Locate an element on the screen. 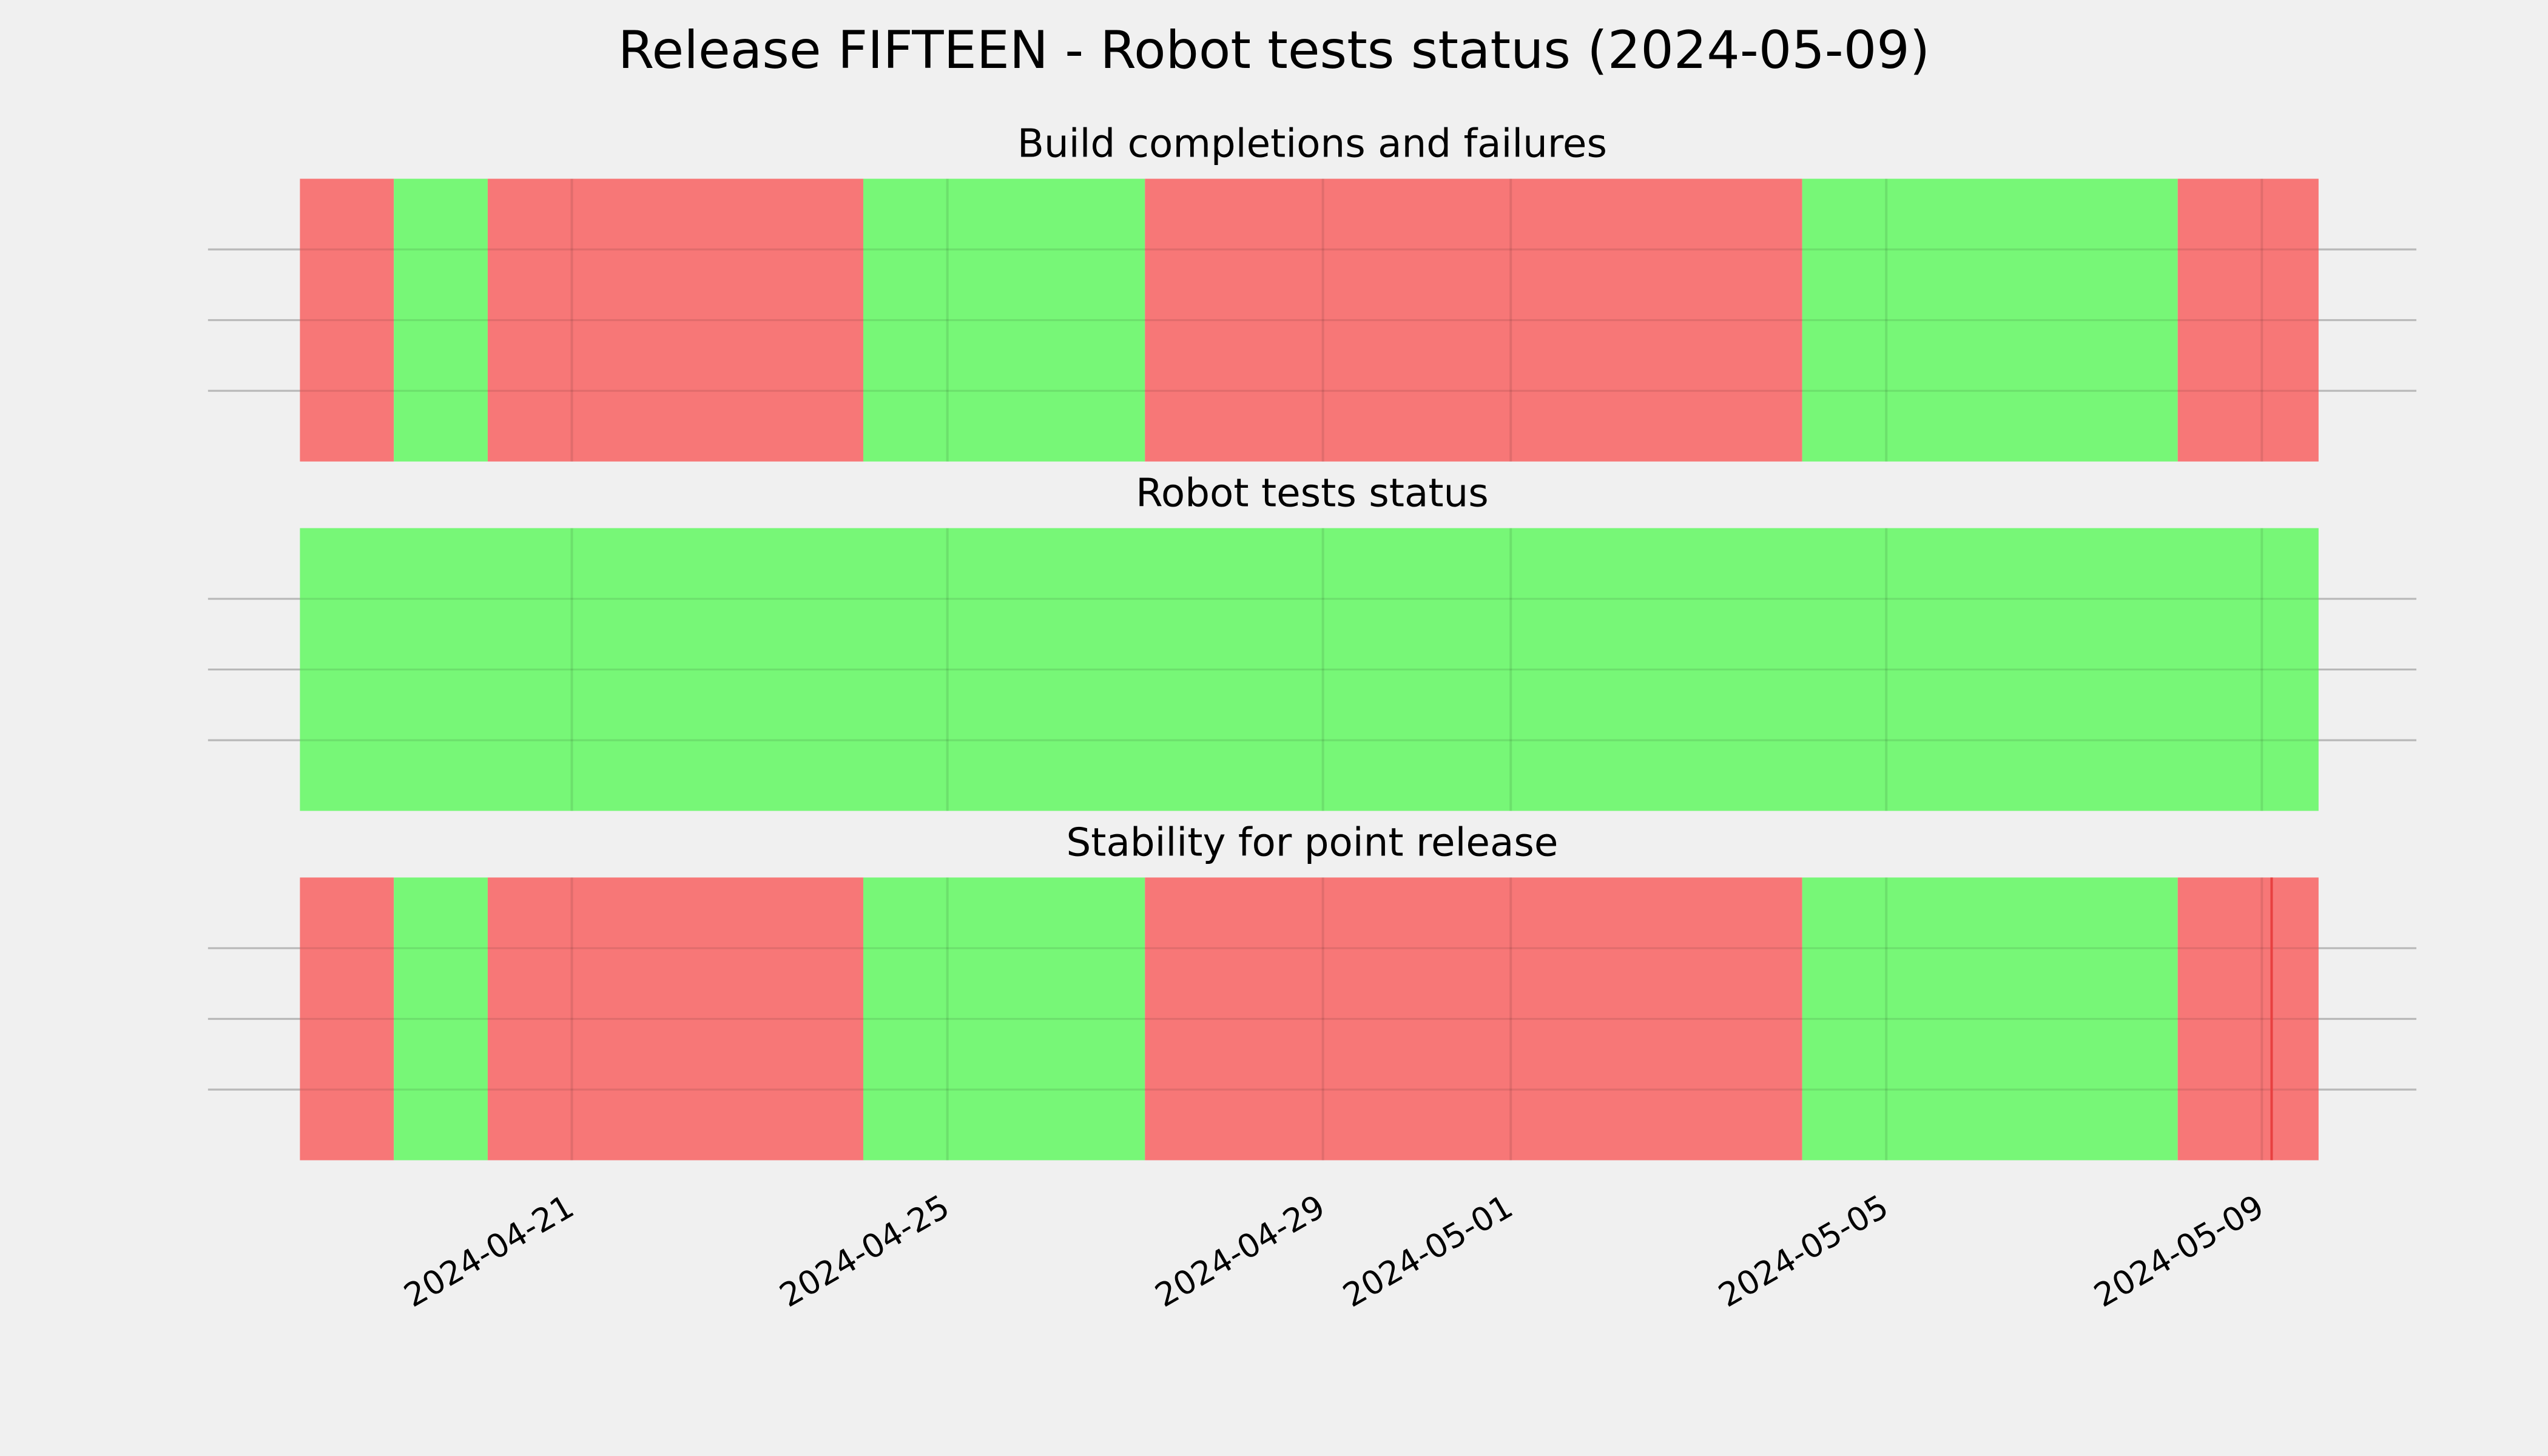 The image size is (2548, 1456). panel-title: Build completions and failures is located at coordinates (1312, 144).